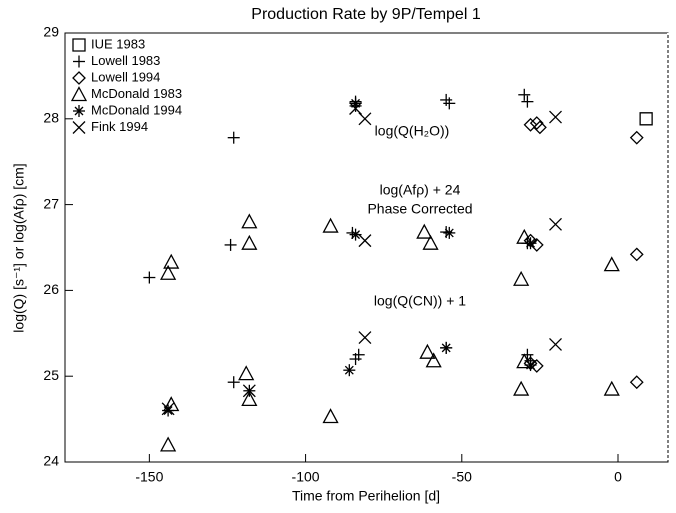 This screenshot has height=513, width=676. What do you see at coordinates (420, 301) in the screenshot?
I see `annotation: log(Q(CN)) + 1` at bounding box center [420, 301].